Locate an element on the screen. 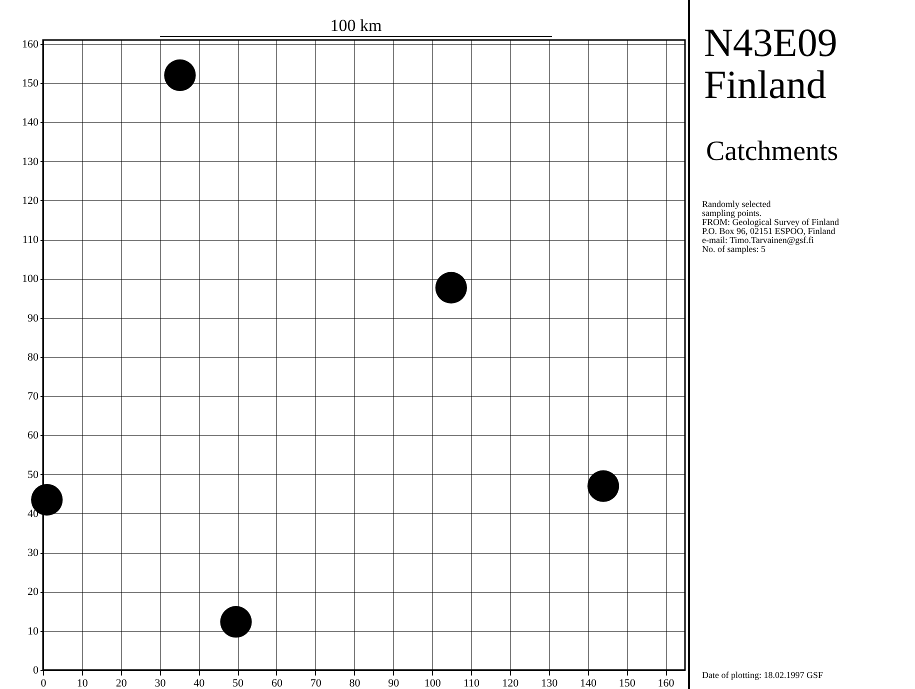 This screenshot has height=689, width=915. scale-bar: 100 km is located at coordinates (356, 26).